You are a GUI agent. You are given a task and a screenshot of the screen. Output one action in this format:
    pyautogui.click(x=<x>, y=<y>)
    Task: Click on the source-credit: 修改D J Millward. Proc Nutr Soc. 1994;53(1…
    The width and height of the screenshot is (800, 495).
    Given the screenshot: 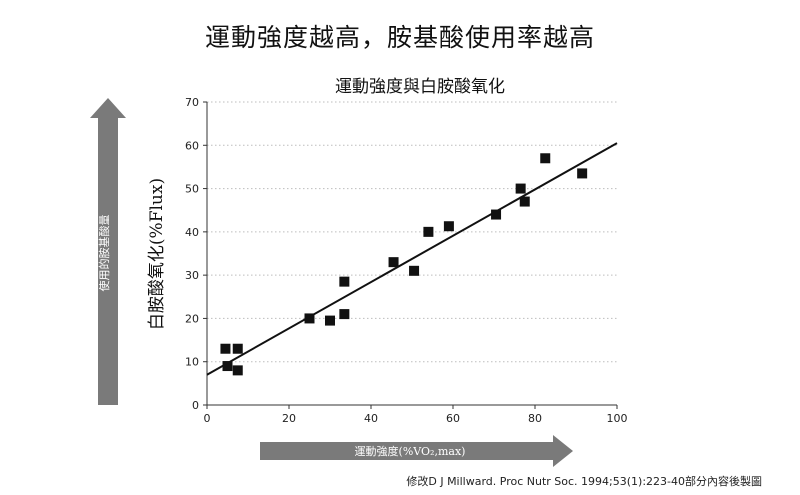 What is the action you would take?
    pyautogui.click(x=584, y=481)
    